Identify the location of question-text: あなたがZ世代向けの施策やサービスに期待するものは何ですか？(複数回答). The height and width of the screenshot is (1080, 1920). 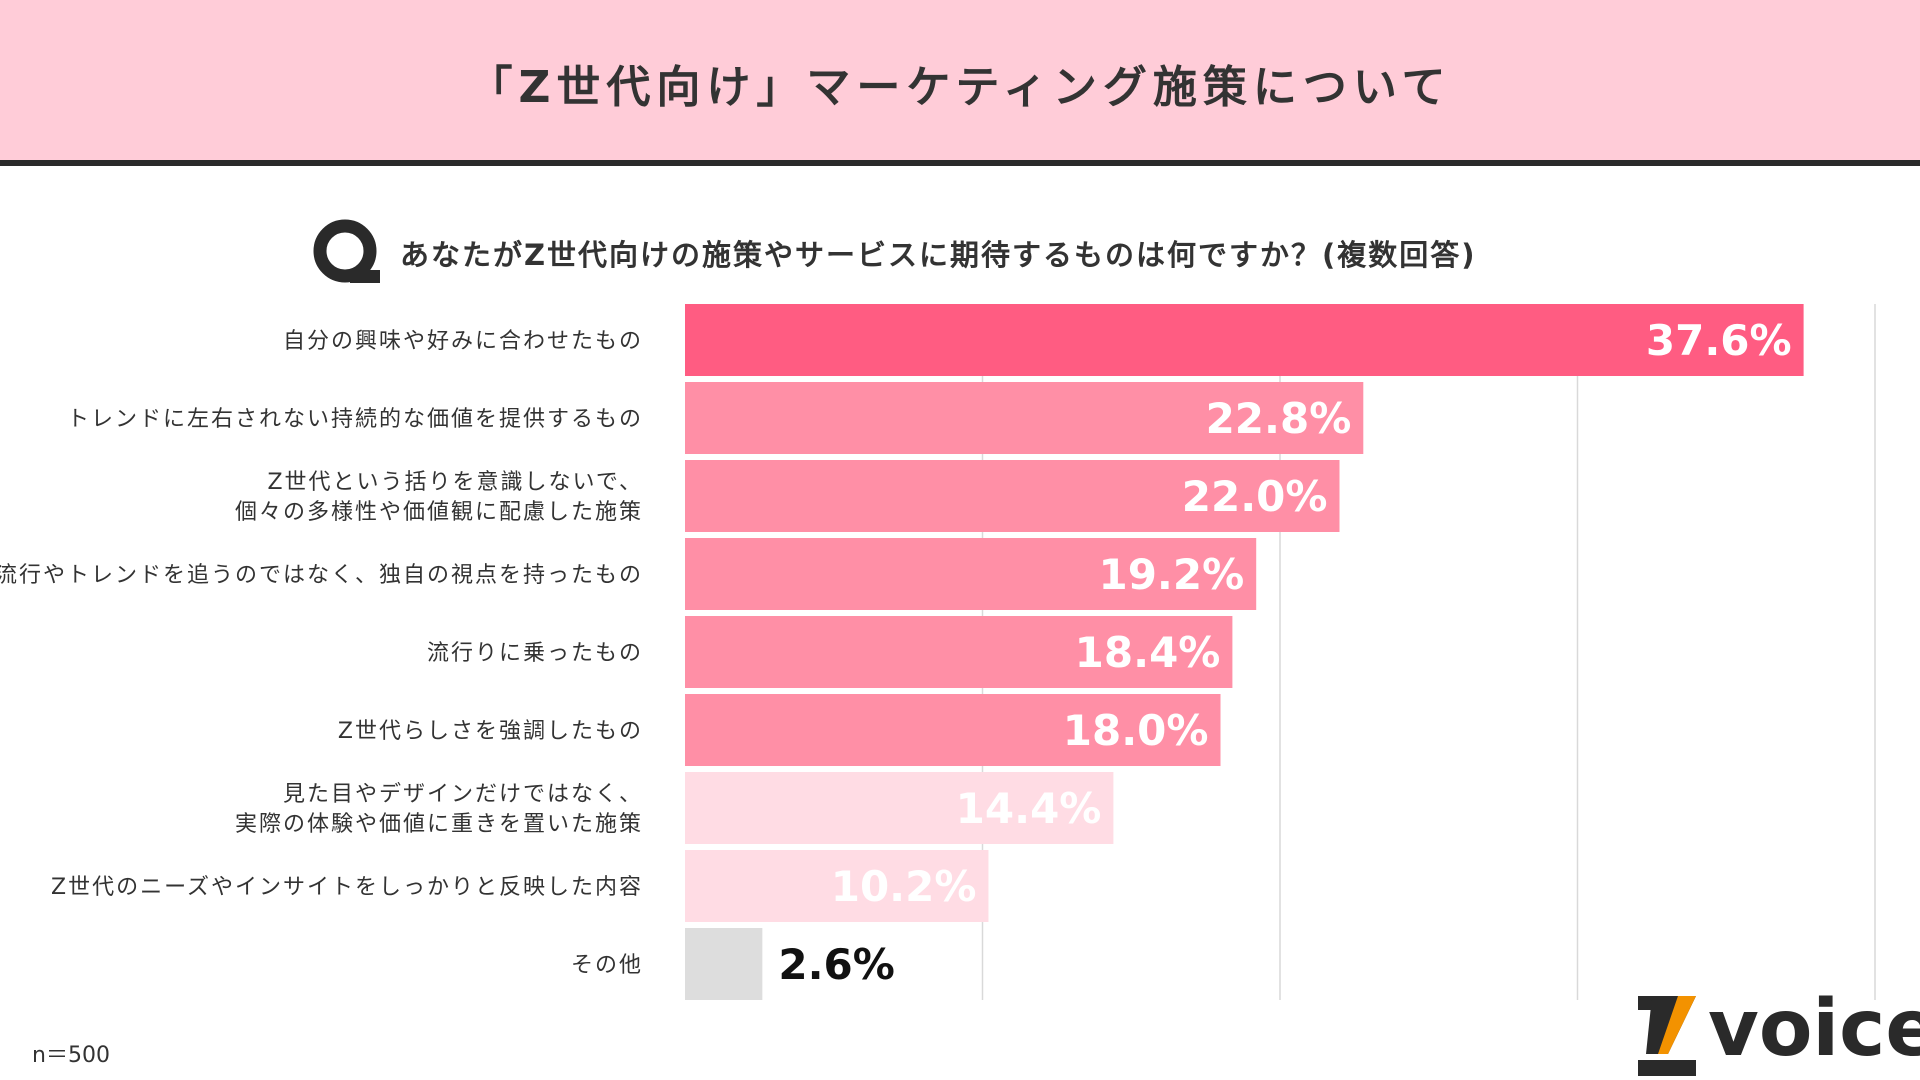
(938, 255).